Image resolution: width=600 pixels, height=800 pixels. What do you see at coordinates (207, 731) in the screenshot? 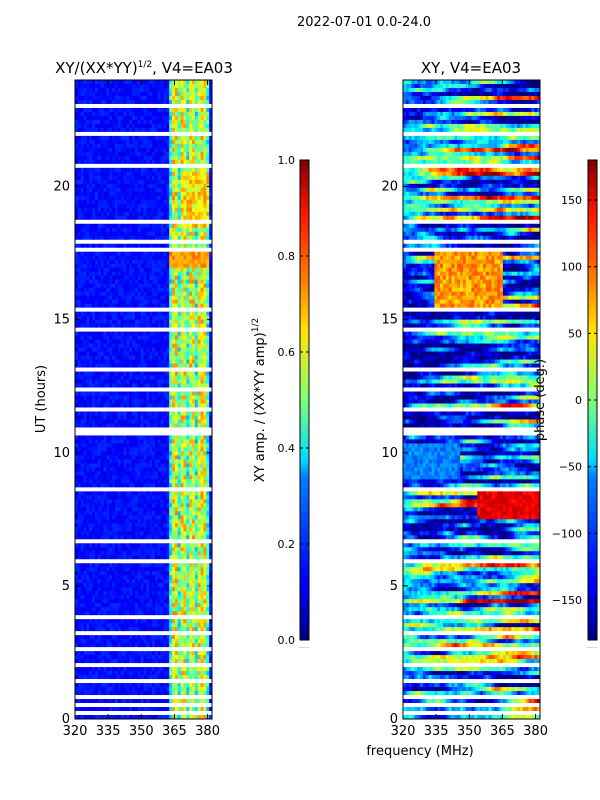
I see `amp-x-tick-label: 380` at bounding box center [207, 731].